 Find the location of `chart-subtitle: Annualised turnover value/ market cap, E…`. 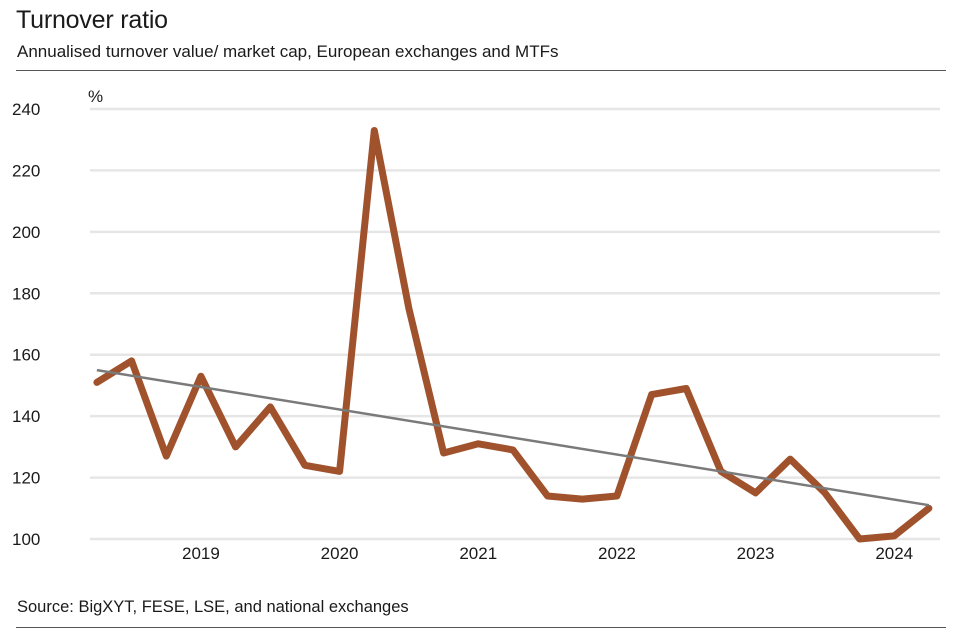

chart-subtitle: Annualised turnover value/ market cap, E… is located at coordinates (288, 51).